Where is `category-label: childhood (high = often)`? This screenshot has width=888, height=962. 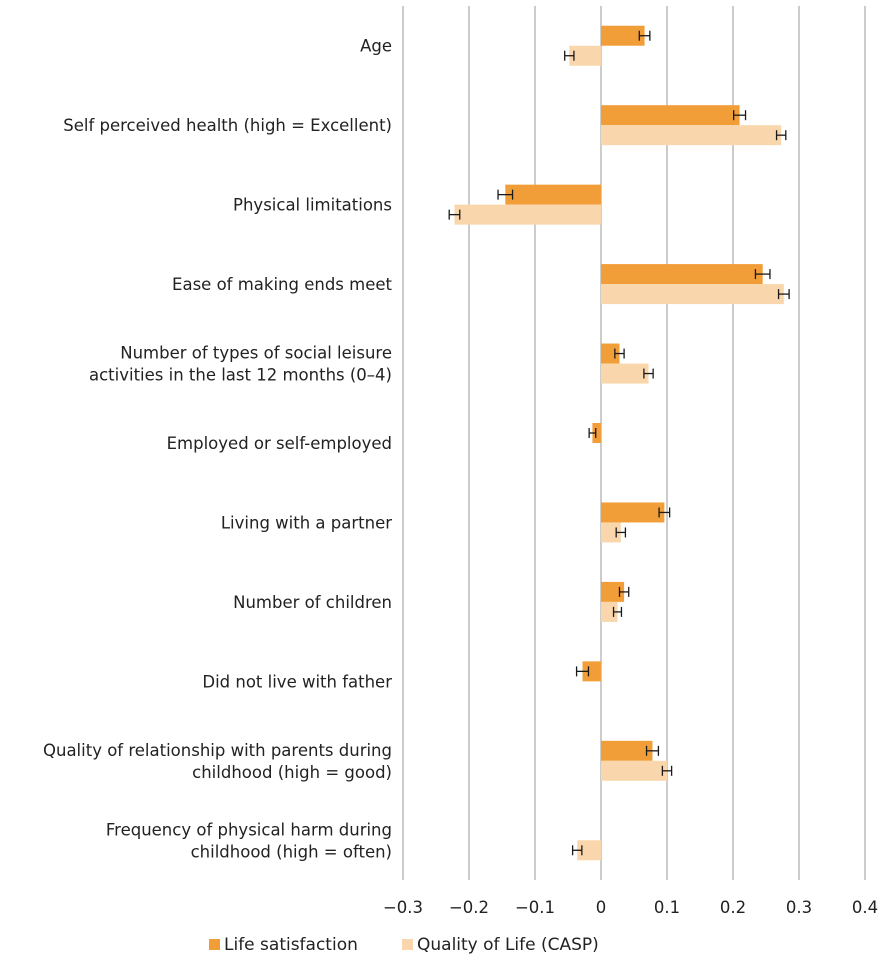 category-label: childhood (high = often) is located at coordinates (291, 851).